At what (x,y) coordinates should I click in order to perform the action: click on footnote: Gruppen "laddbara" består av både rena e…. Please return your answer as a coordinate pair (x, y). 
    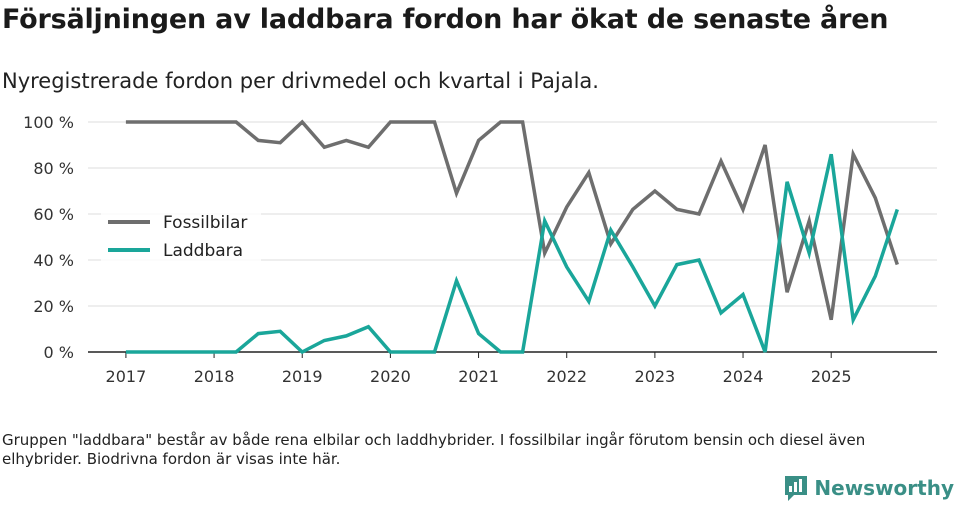
    Looking at the image, I should click on (434, 449).